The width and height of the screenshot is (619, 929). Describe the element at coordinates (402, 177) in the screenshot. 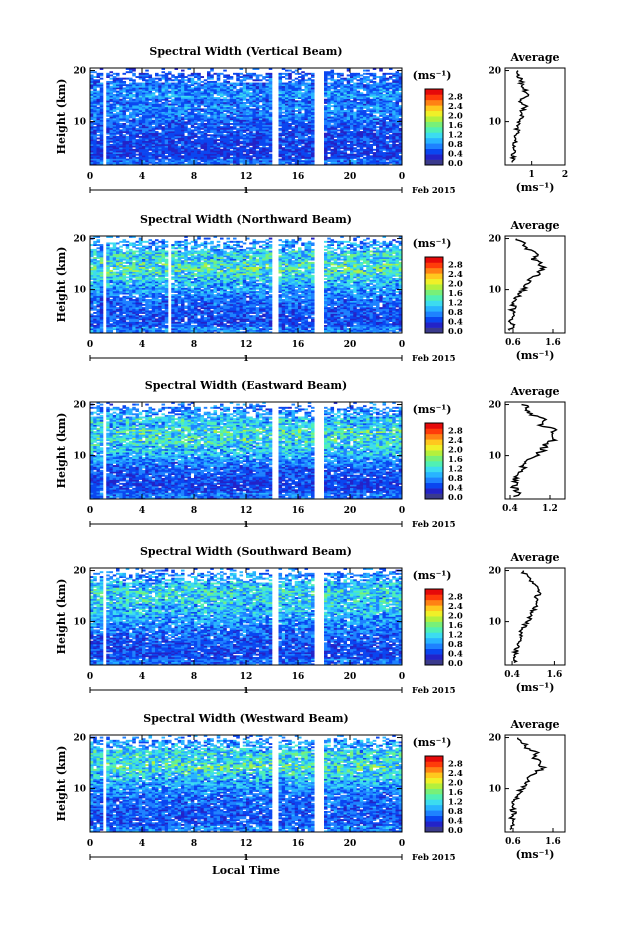

I see `x-tick-label: 0` at that location.